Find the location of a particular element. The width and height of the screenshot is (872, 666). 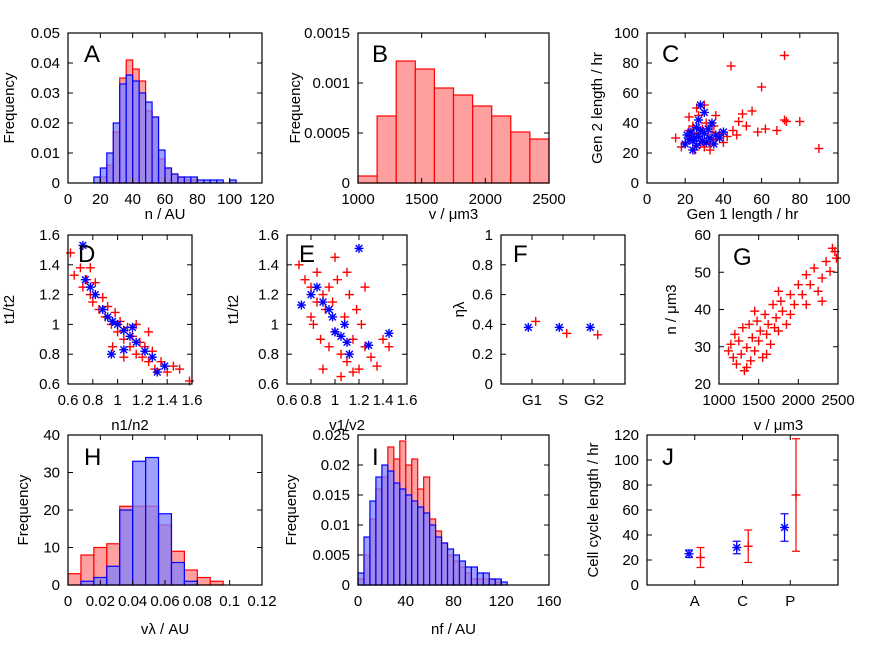

y-tick-label: 0.03 is located at coordinates (45, 93).